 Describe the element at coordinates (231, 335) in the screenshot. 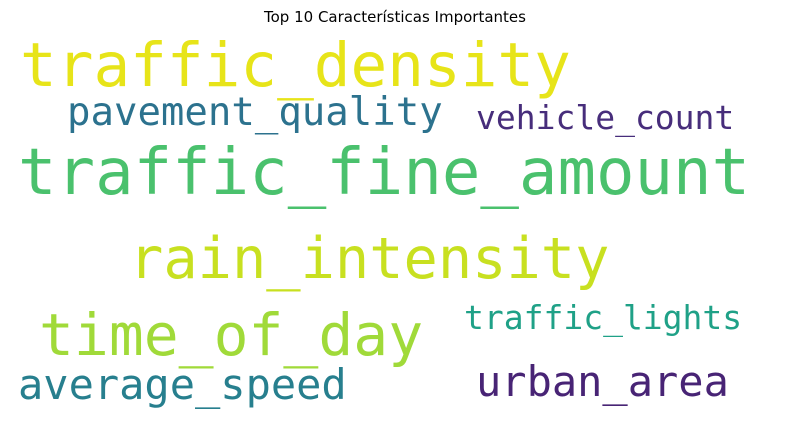

I see `word-time-of-day: time_of_day` at that location.